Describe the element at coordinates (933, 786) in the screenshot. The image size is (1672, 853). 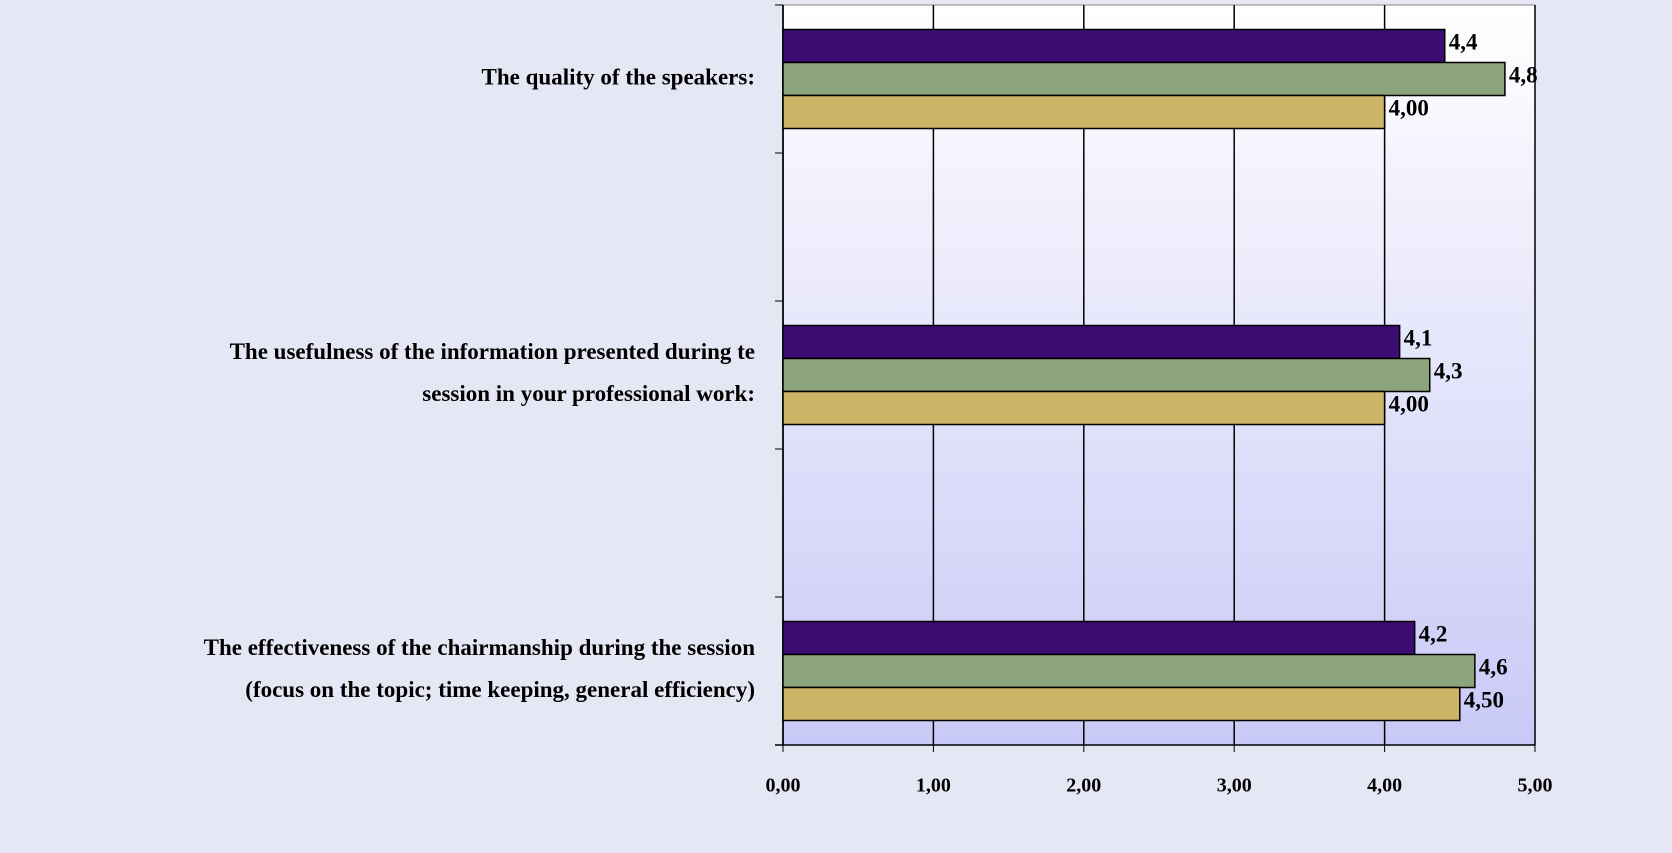
I see `x-tick-label: 1,00` at that location.